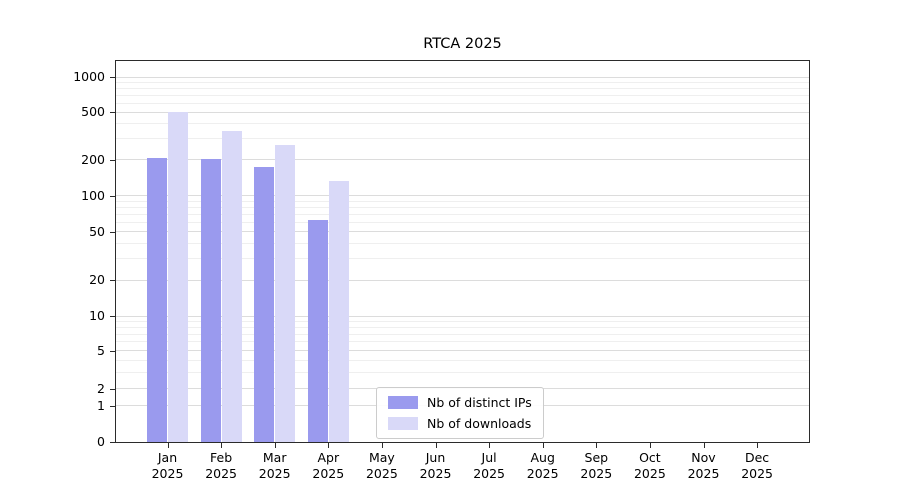 The height and width of the screenshot is (500, 900). I want to click on x-axis-tick-label: Sep 2025, so click(596, 465).